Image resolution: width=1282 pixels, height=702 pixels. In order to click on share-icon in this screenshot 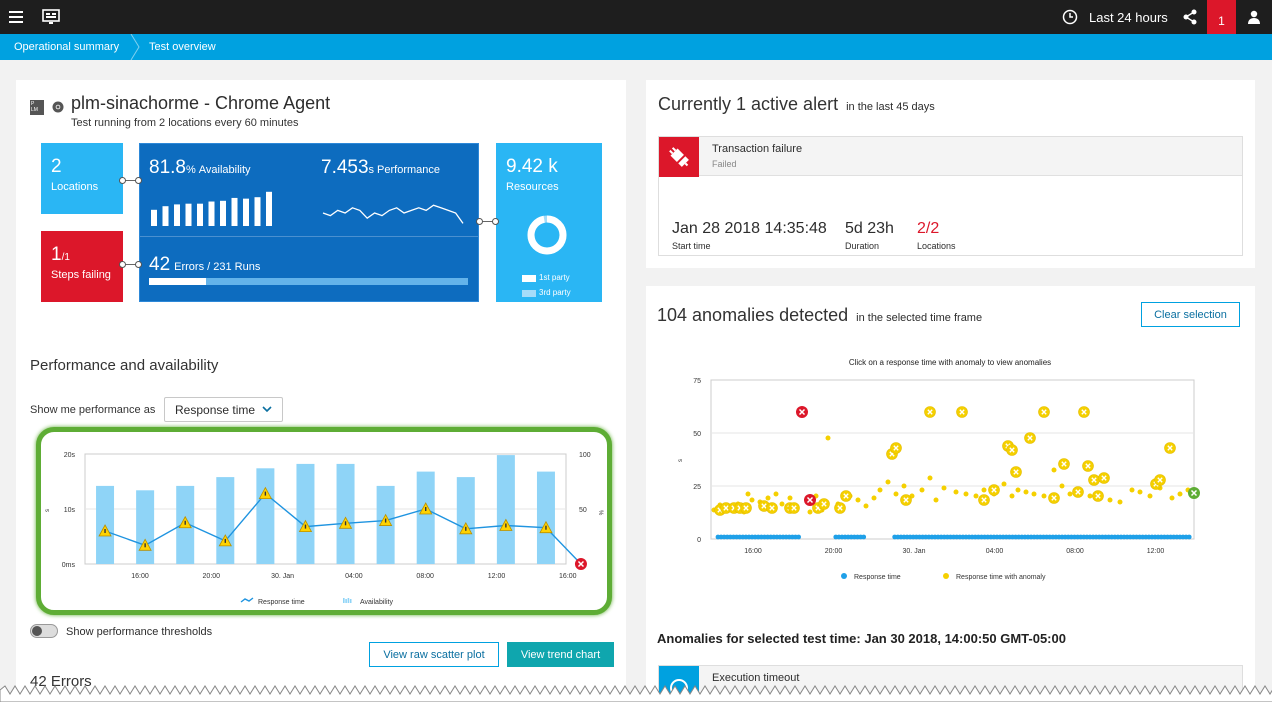, I will do `click(1190, 17)`.